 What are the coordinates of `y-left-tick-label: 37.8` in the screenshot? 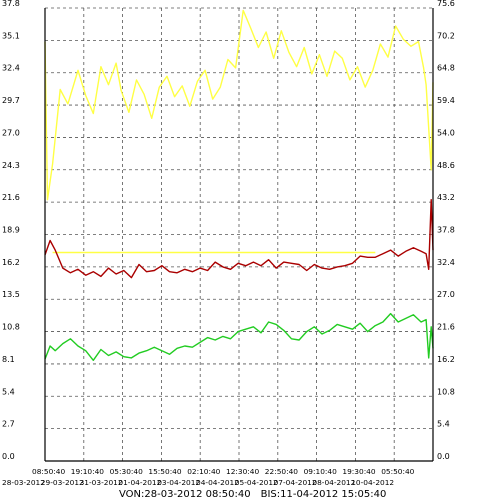 It's located at (11, 4).